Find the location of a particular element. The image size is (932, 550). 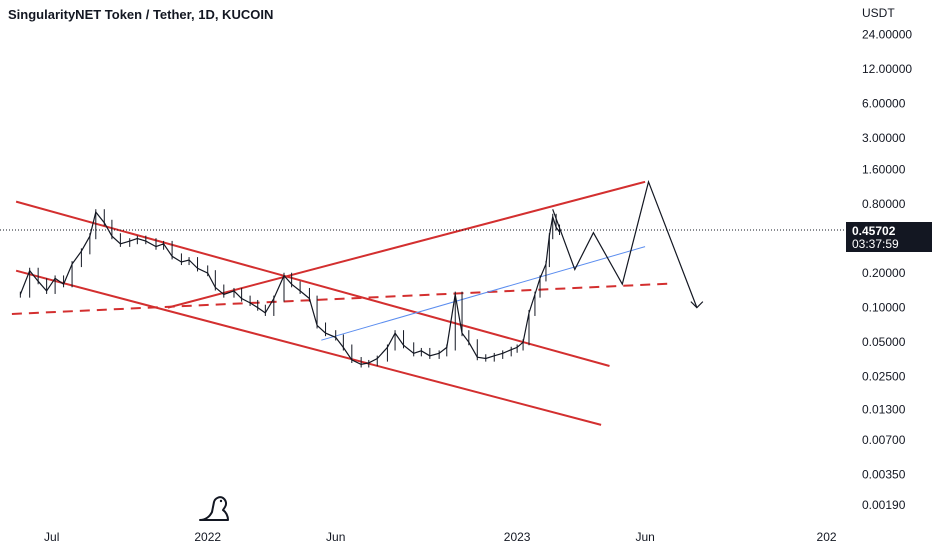

y-tick-label: 0.00350 is located at coordinates (884, 475).